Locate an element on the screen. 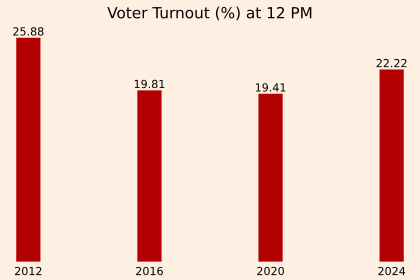 The height and width of the screenshot is (280, 420). chart-title: Voter Turnout (%) at 12 PM is located at coordinates (209, 13).